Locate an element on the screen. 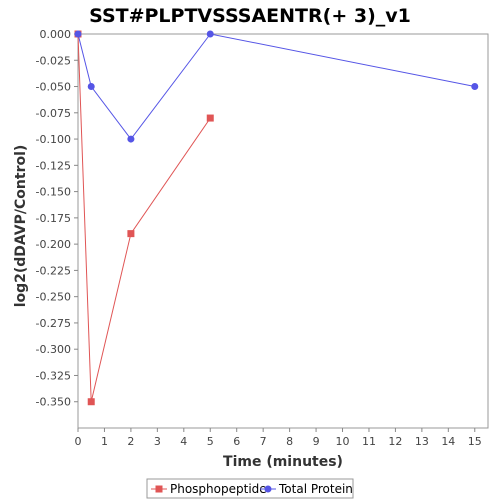  x-axis-label: Time (minutes) is located at coordinates (283, 462).